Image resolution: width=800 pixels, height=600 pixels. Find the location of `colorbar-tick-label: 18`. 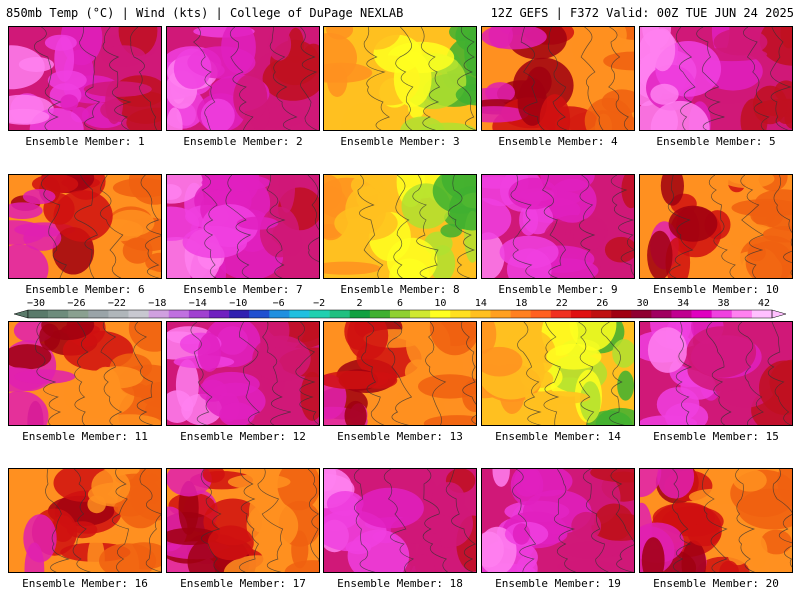

colorbar-tick-label: 18 is located at coordinates (521, 303).